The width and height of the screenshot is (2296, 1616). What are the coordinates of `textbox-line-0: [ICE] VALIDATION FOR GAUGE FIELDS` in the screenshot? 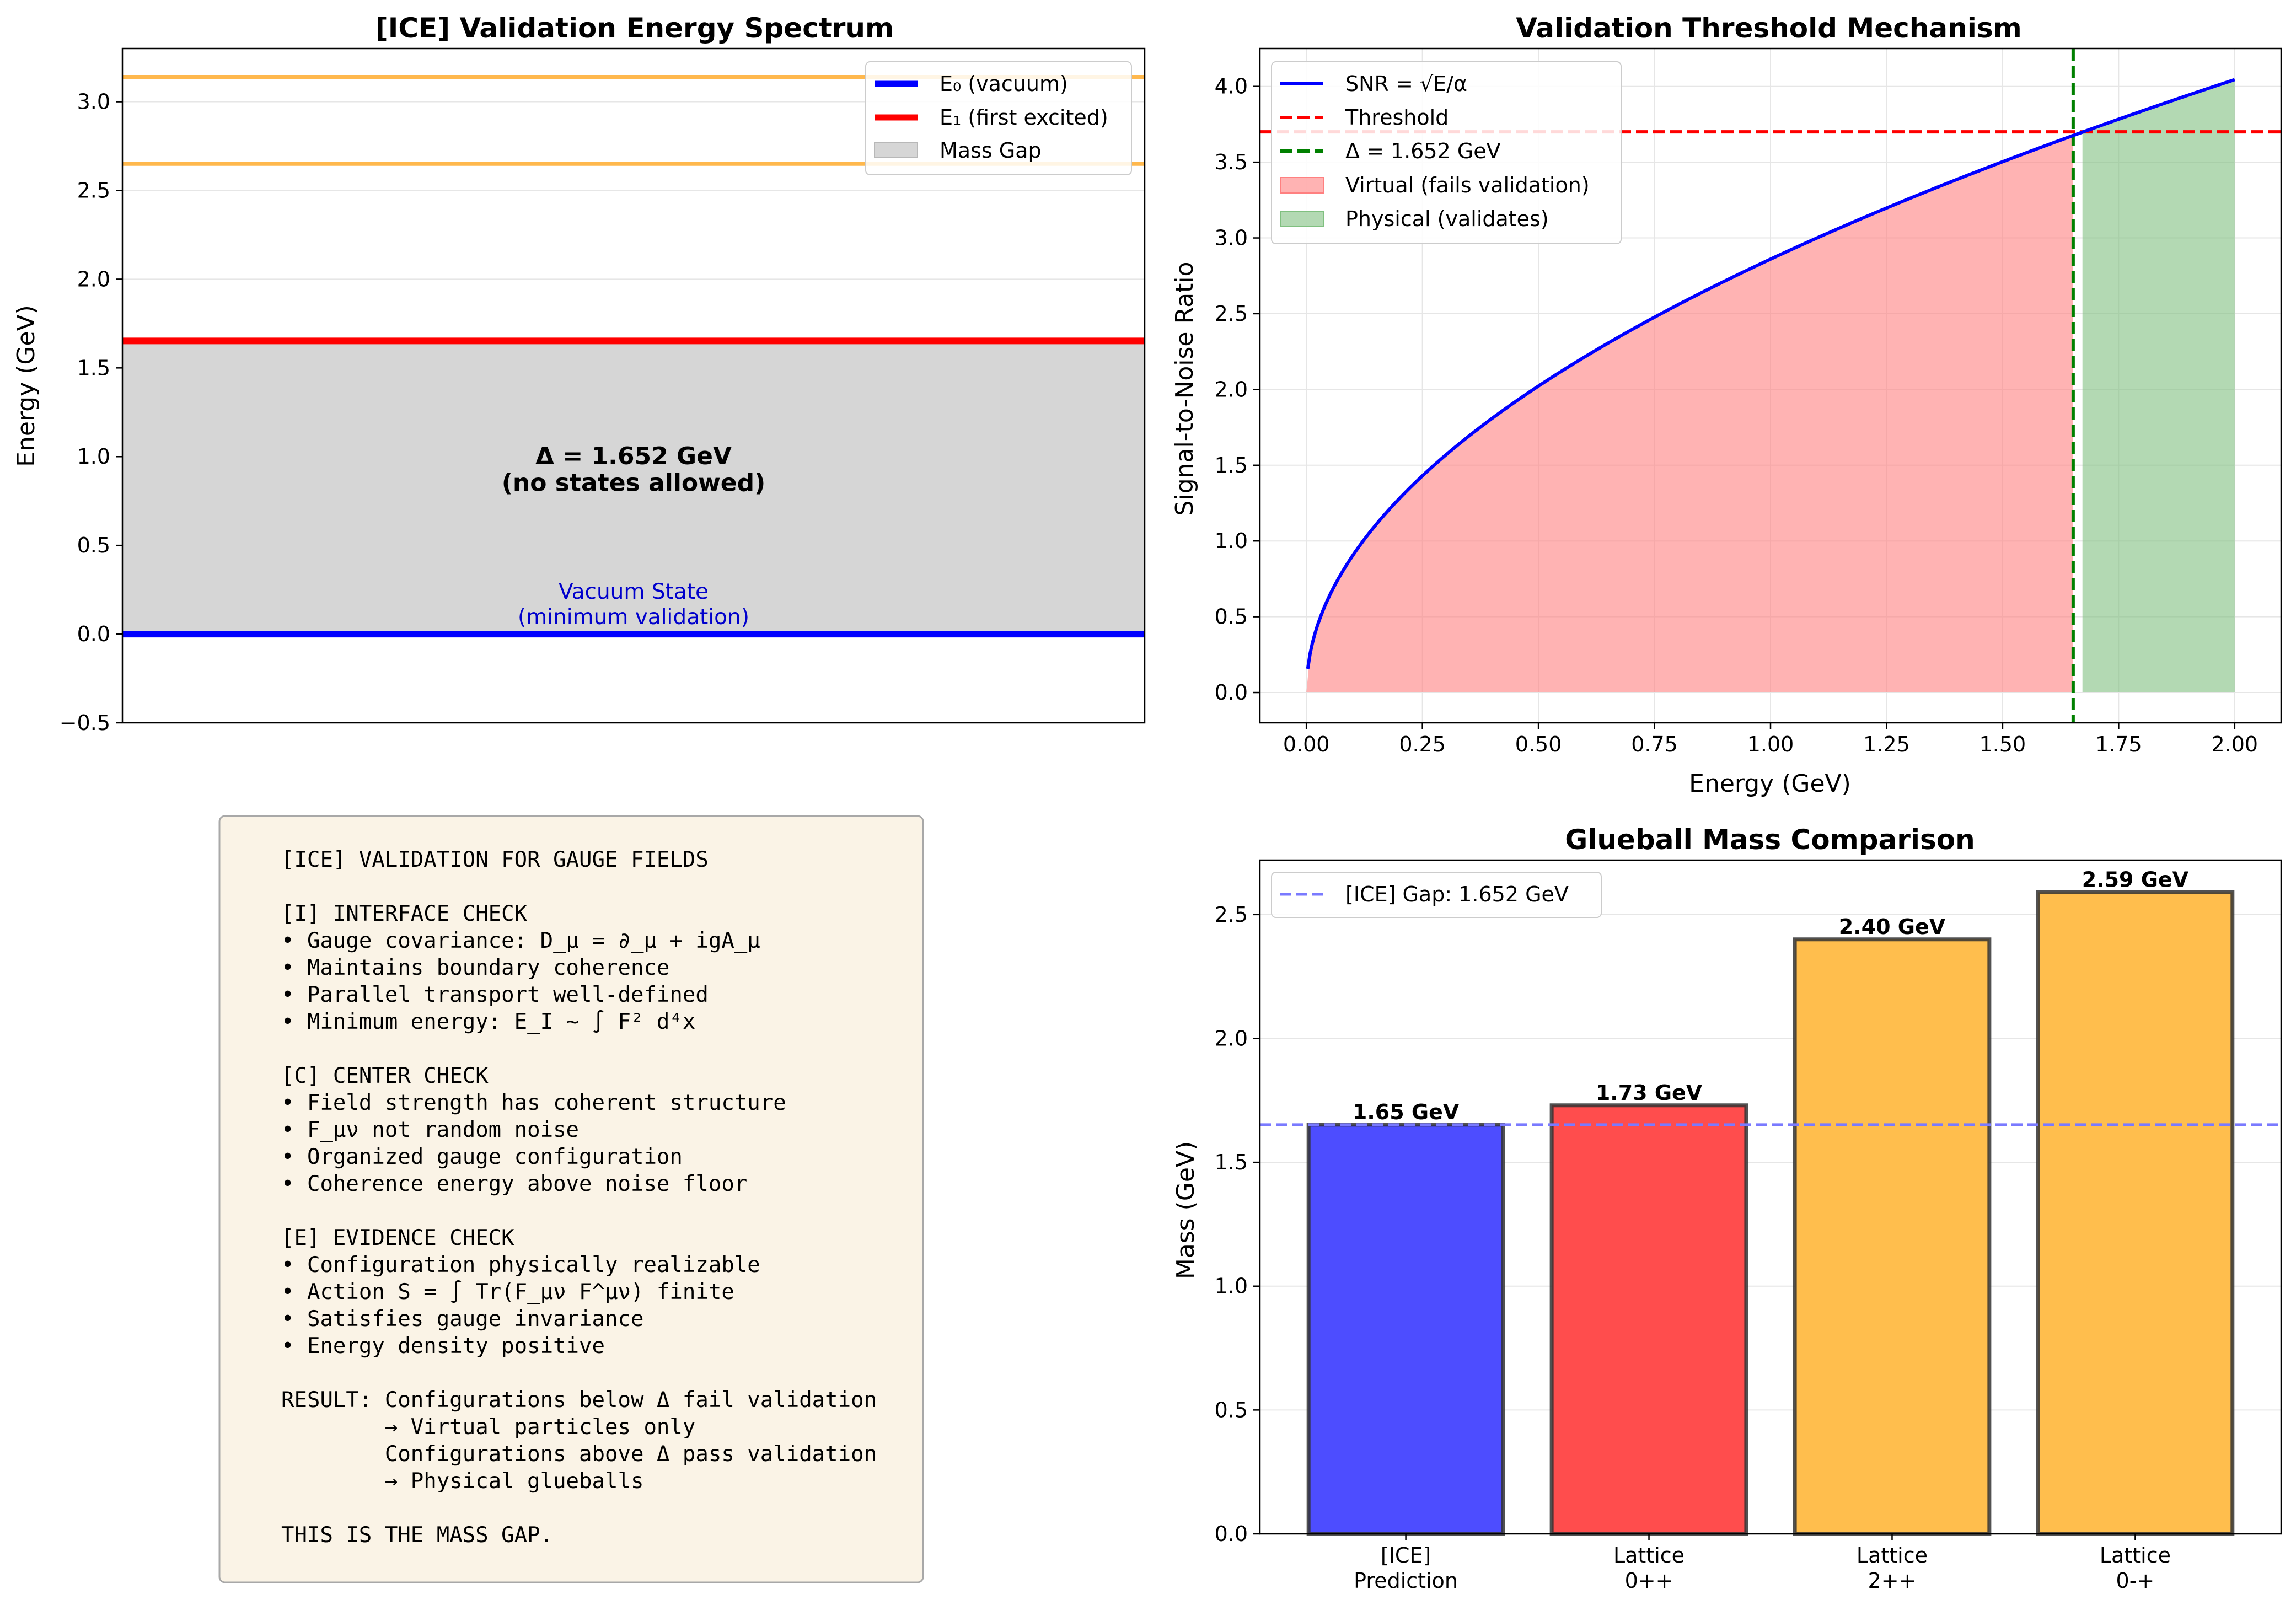 It's located at (495, 859).